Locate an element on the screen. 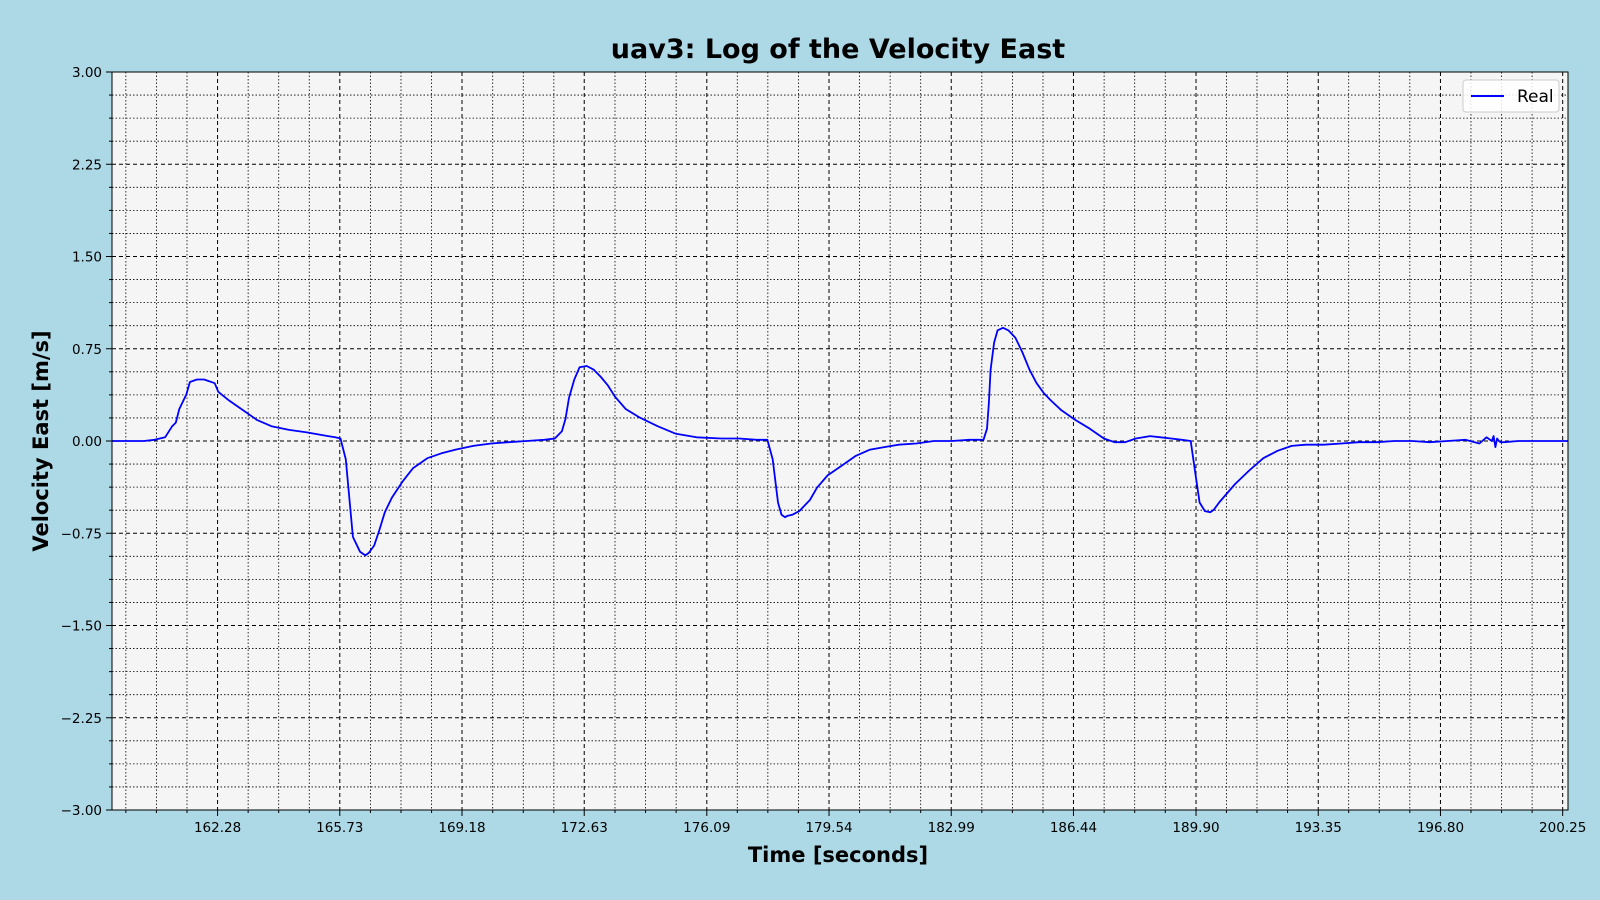  y-tick-label: −2.25 is located at coordinates (81, 719).